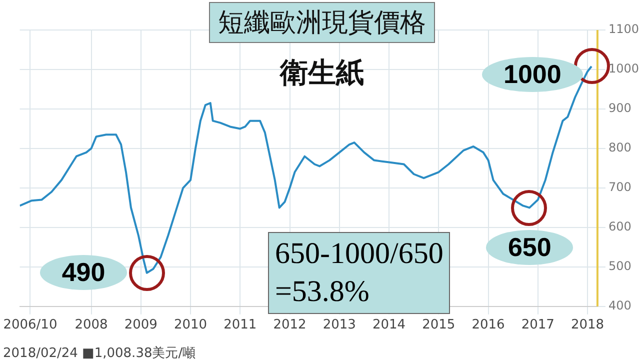  I want to click on x-tick-label: 2010, so click(191, 325).